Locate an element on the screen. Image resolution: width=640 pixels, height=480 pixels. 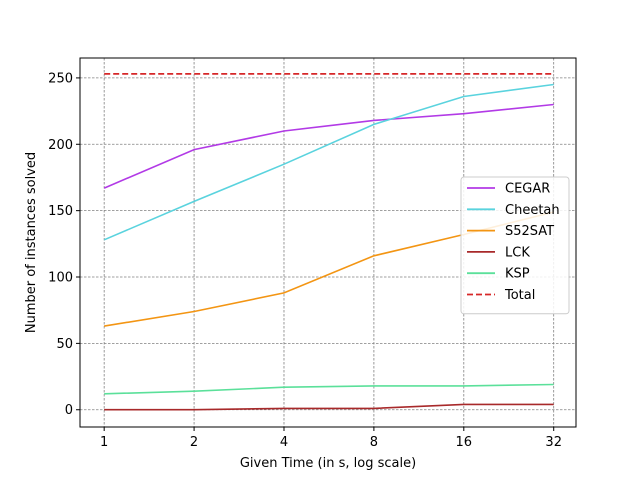
y-tick-label: 200 is located at coordinates (60, 145).